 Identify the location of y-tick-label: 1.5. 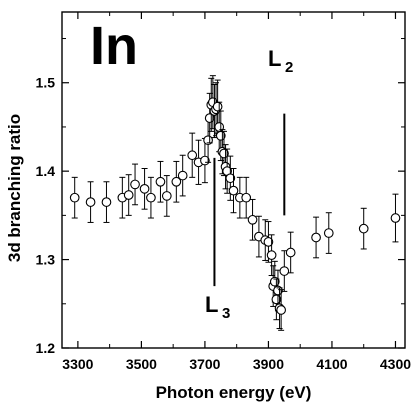
(46, 83).